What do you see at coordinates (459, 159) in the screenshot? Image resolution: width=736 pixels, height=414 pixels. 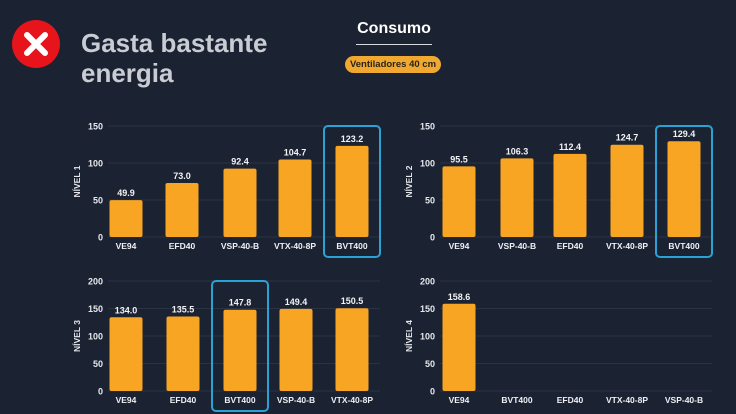 I see `data-label: 95.5` at bounding box center [459, 159].